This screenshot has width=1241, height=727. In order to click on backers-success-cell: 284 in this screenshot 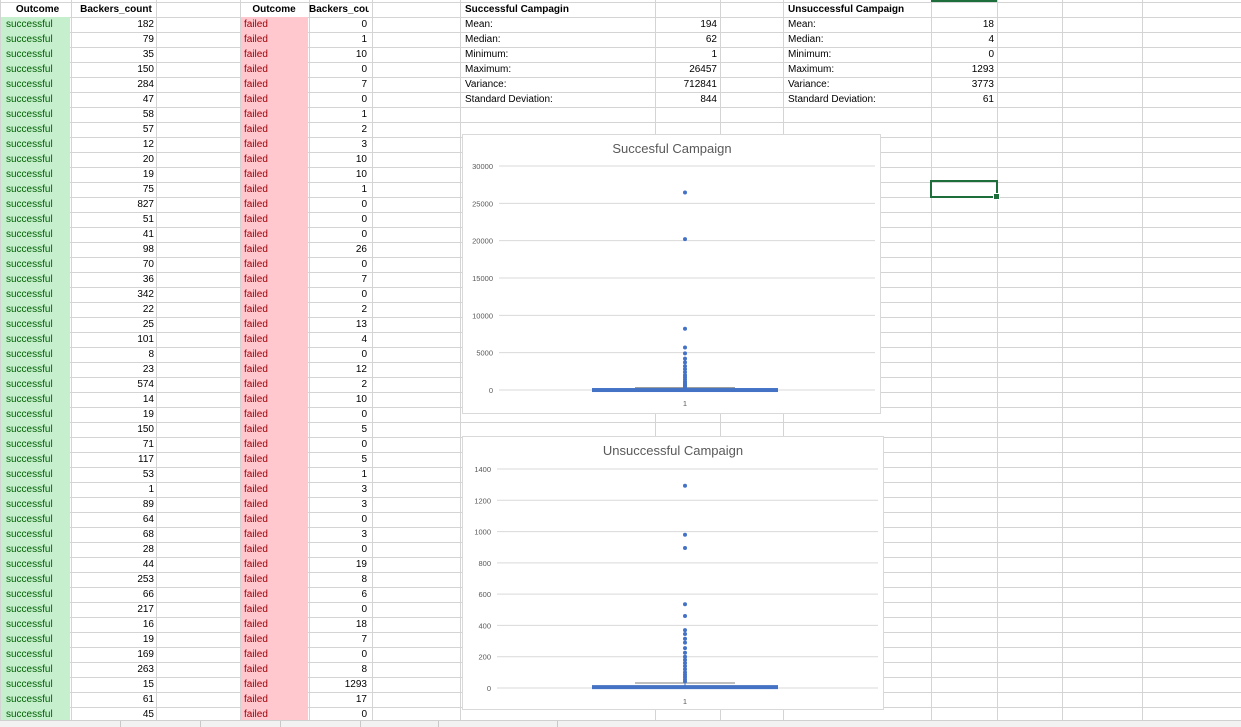, I will do `click(145, 84)`.